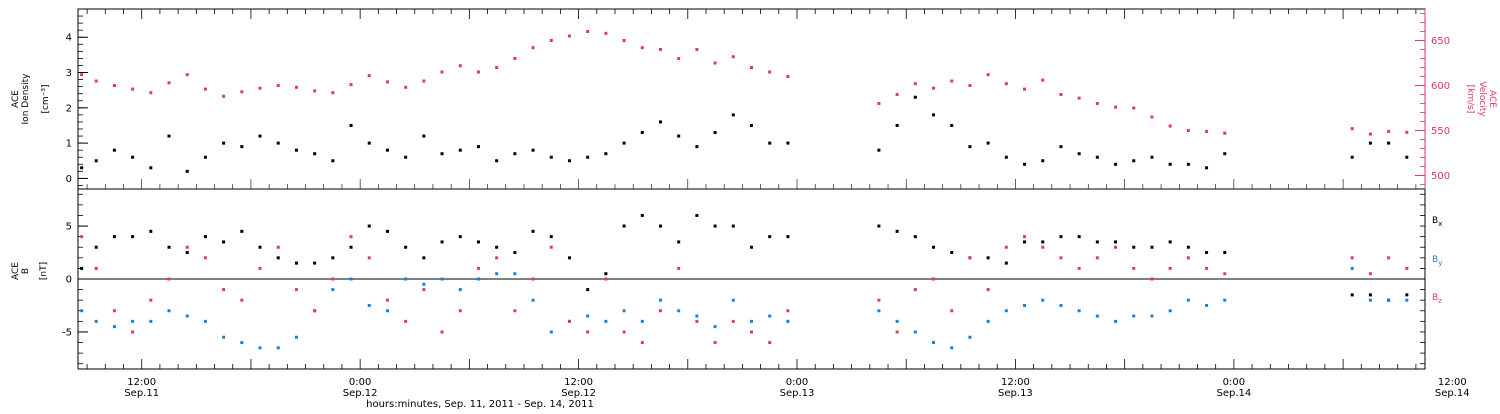  I want to click on density-axis-label-line: Ion Density, so click(26, 99).